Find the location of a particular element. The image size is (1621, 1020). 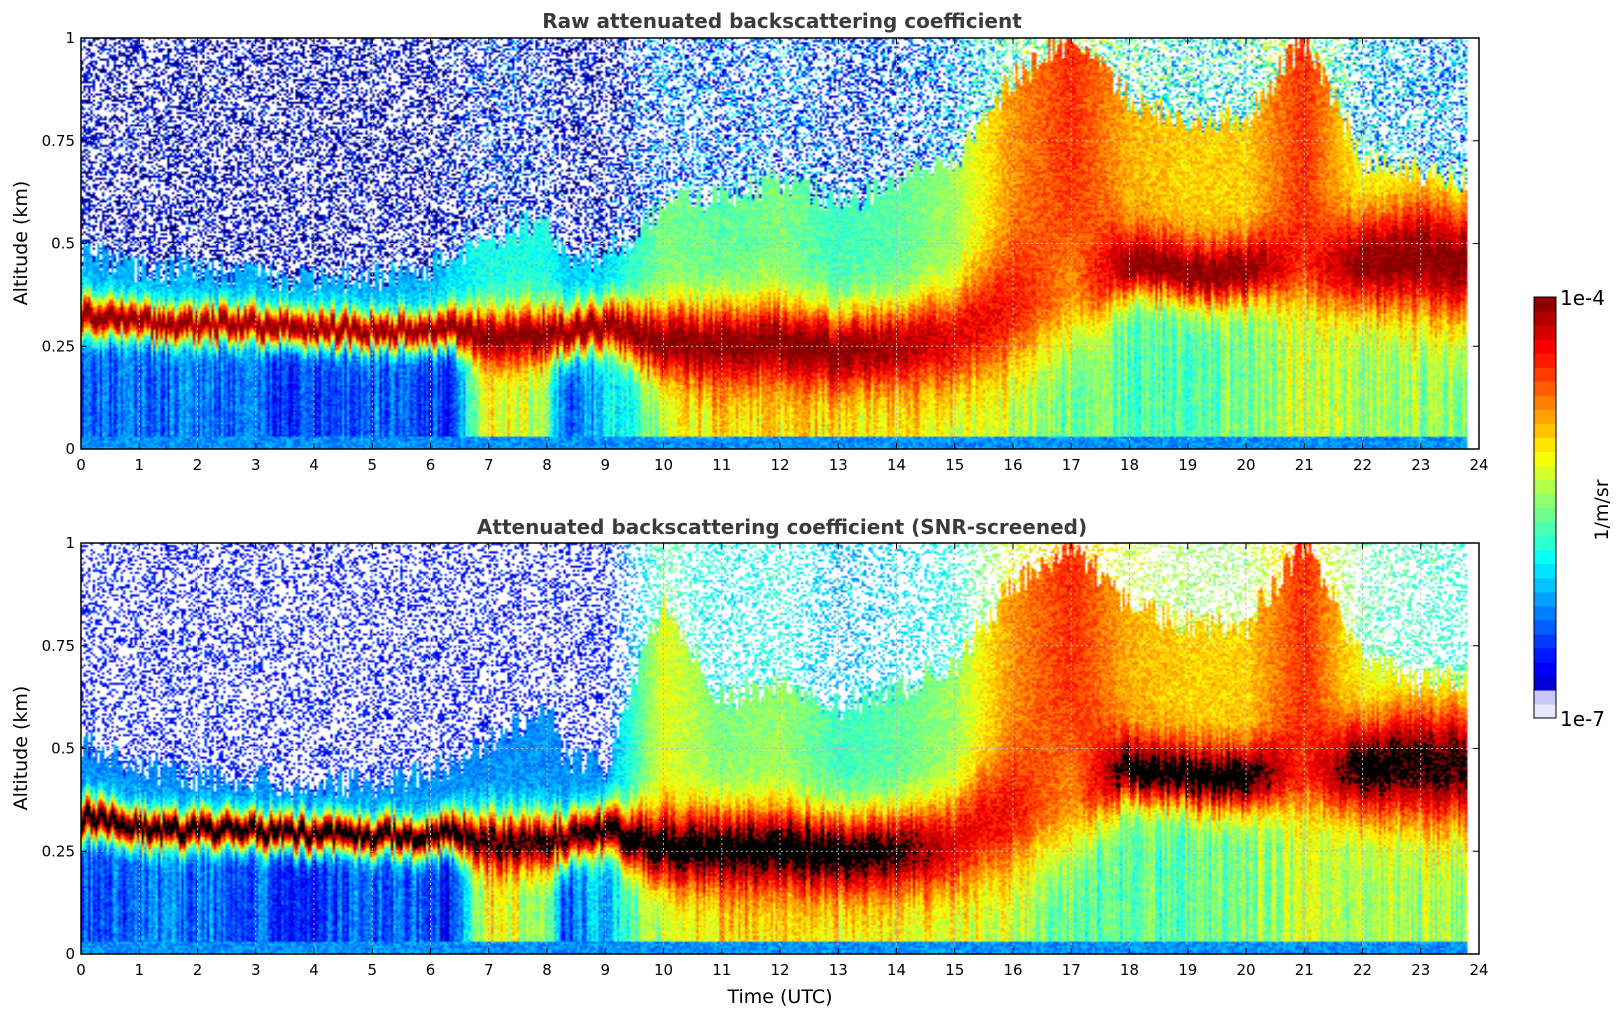

colorbar: 1e-4 1e-7 1/m/sr is located at coordinates (1573, 508).